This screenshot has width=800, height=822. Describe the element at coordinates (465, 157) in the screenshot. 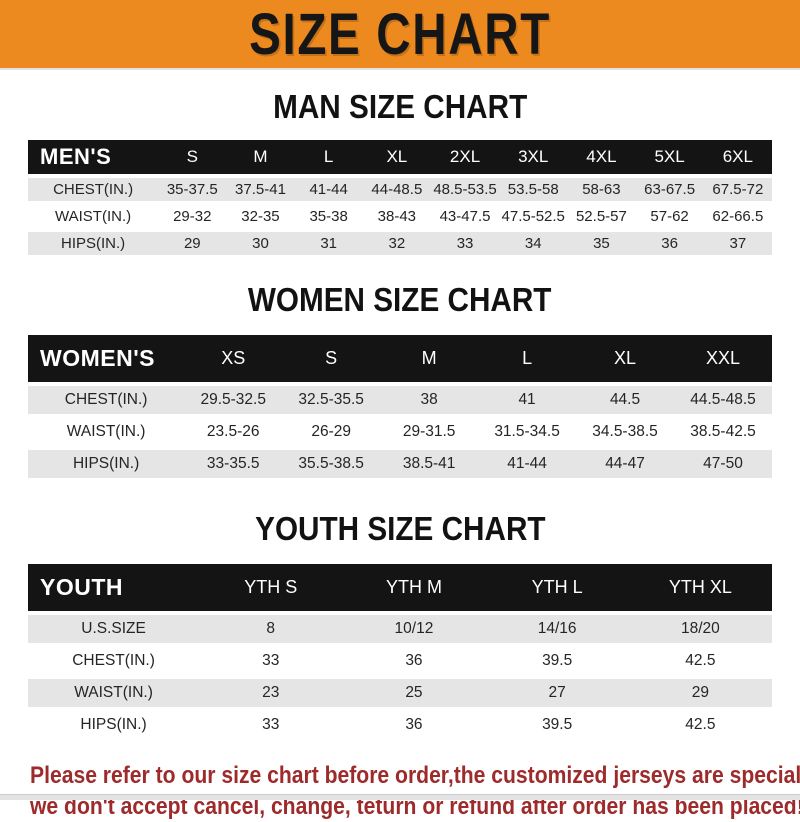

I see `column-header: 2XL` at that location.